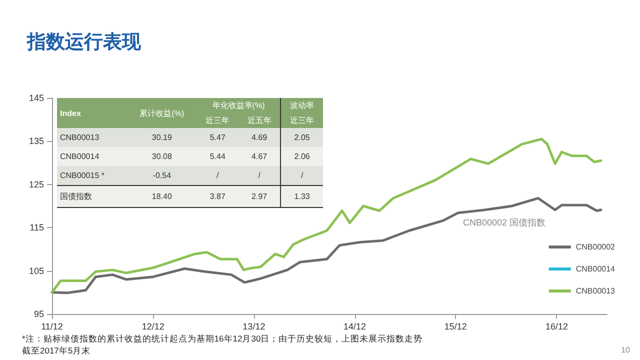 This screenshot has width=640, height=360. Describe the element at coordinates (162, 176) in the screenshot. I see `annotation: -0.54` at that location.